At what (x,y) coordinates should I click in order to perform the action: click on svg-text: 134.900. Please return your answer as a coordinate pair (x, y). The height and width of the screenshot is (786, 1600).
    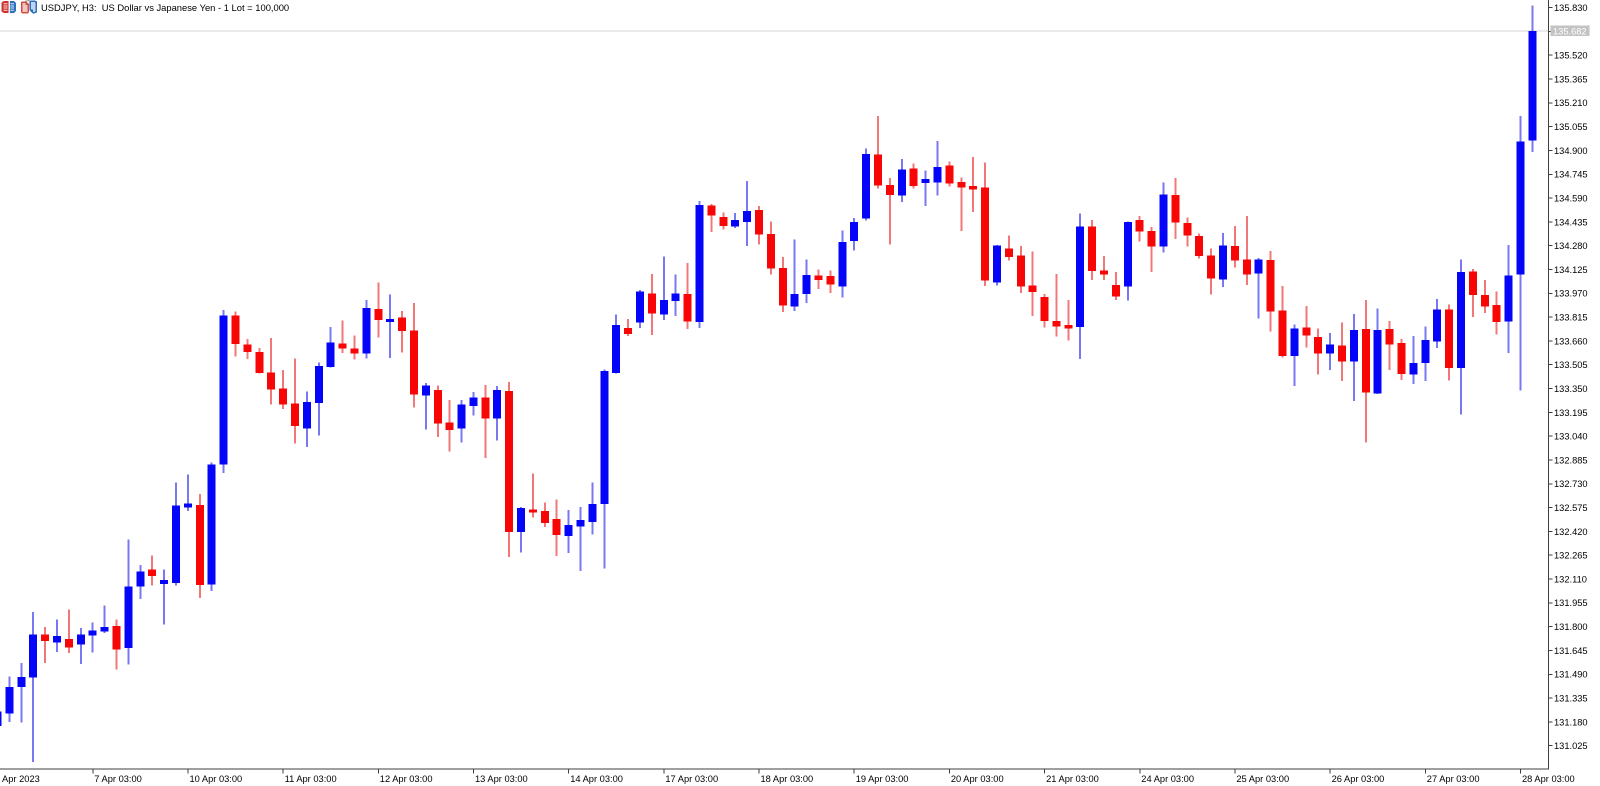
    Looking at the image, I should click on (1571, 151).